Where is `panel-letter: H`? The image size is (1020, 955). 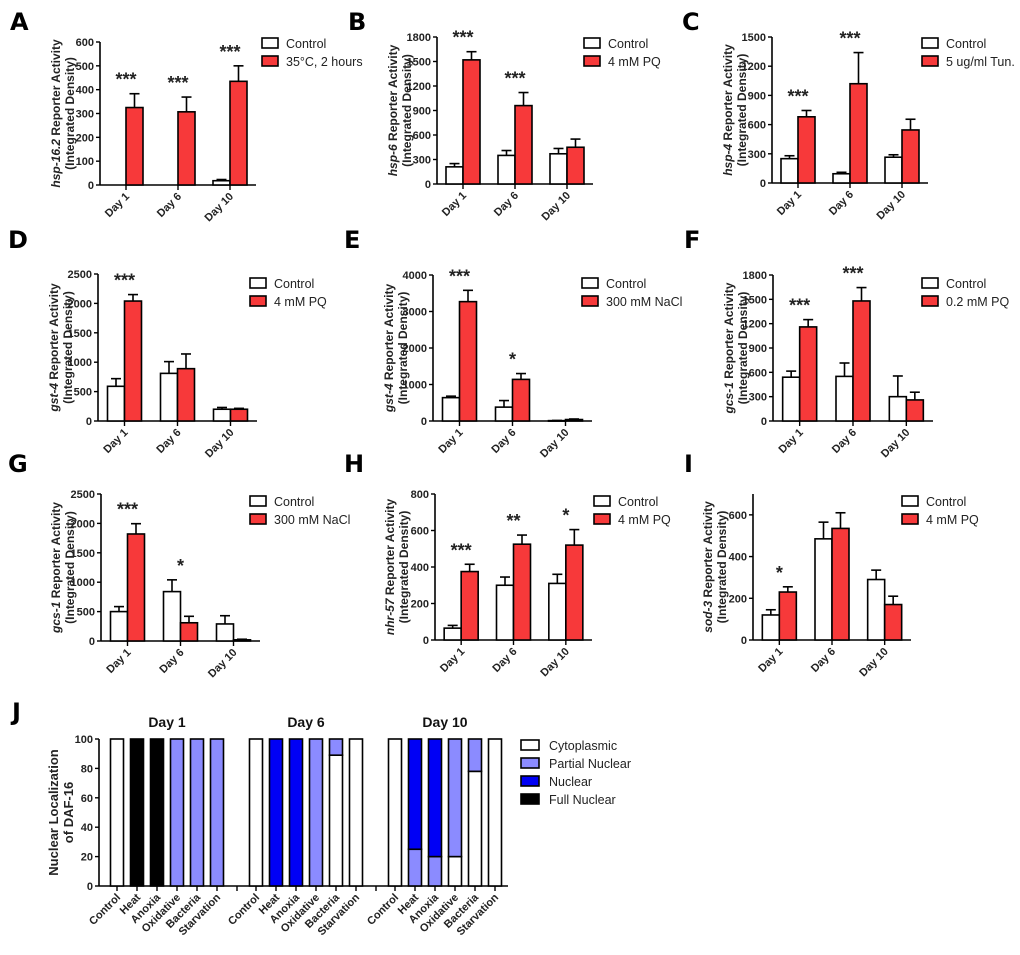 panel-letter: H is located at coordinates (354, 464).